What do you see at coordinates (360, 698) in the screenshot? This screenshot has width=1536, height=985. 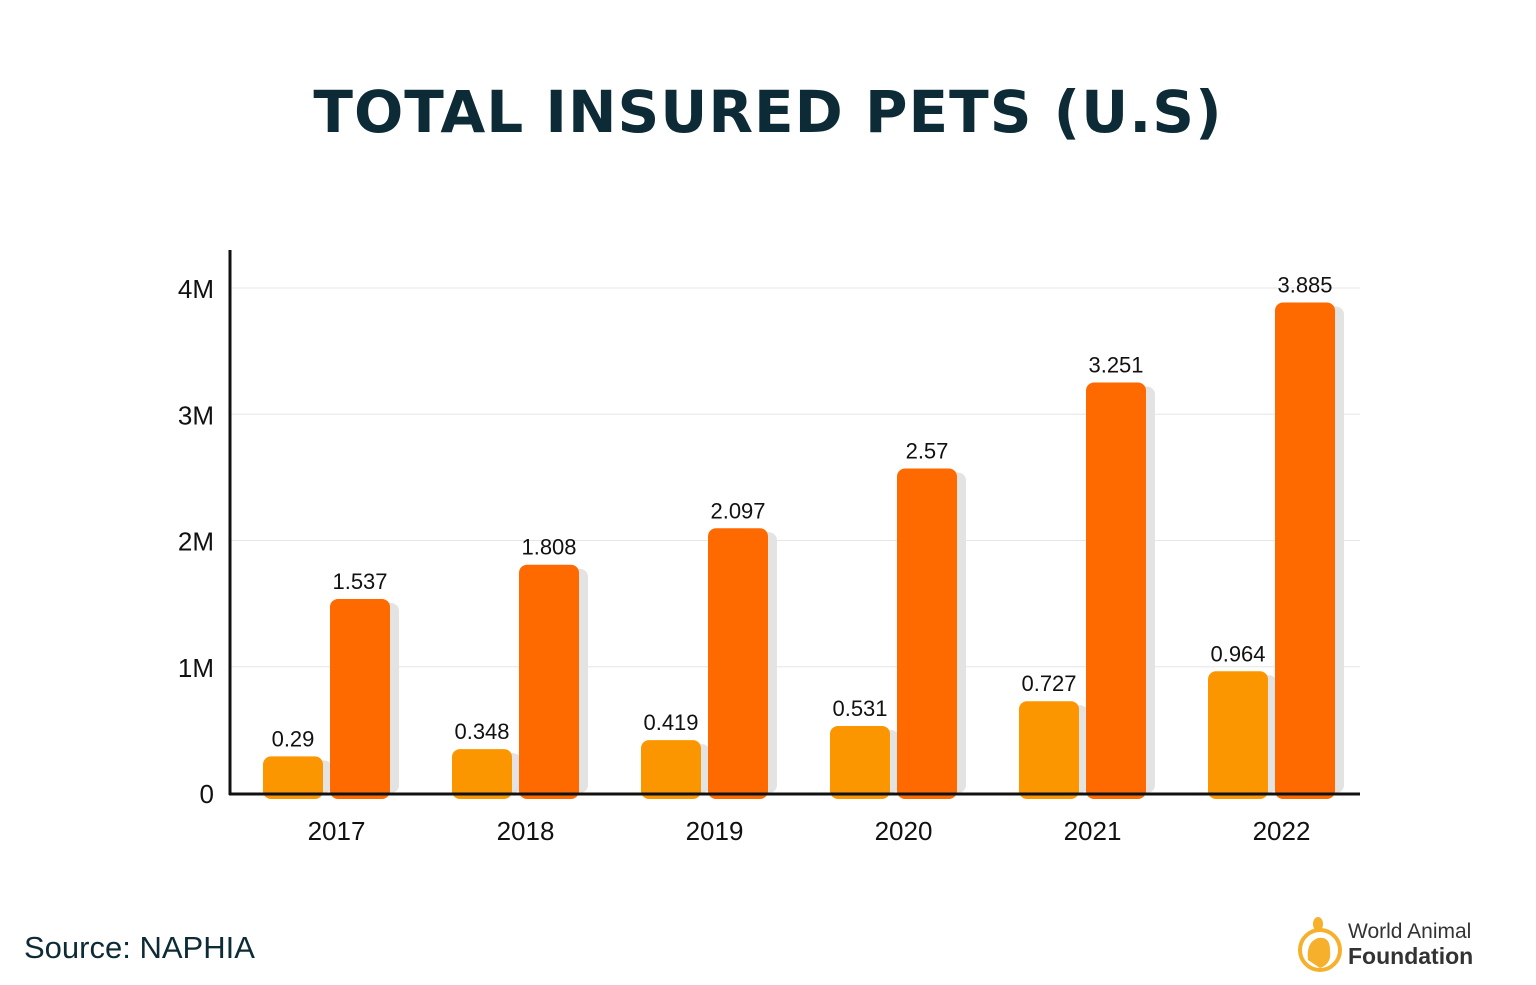 I see `bar-2017-series2` at bounding box center [360, 698].